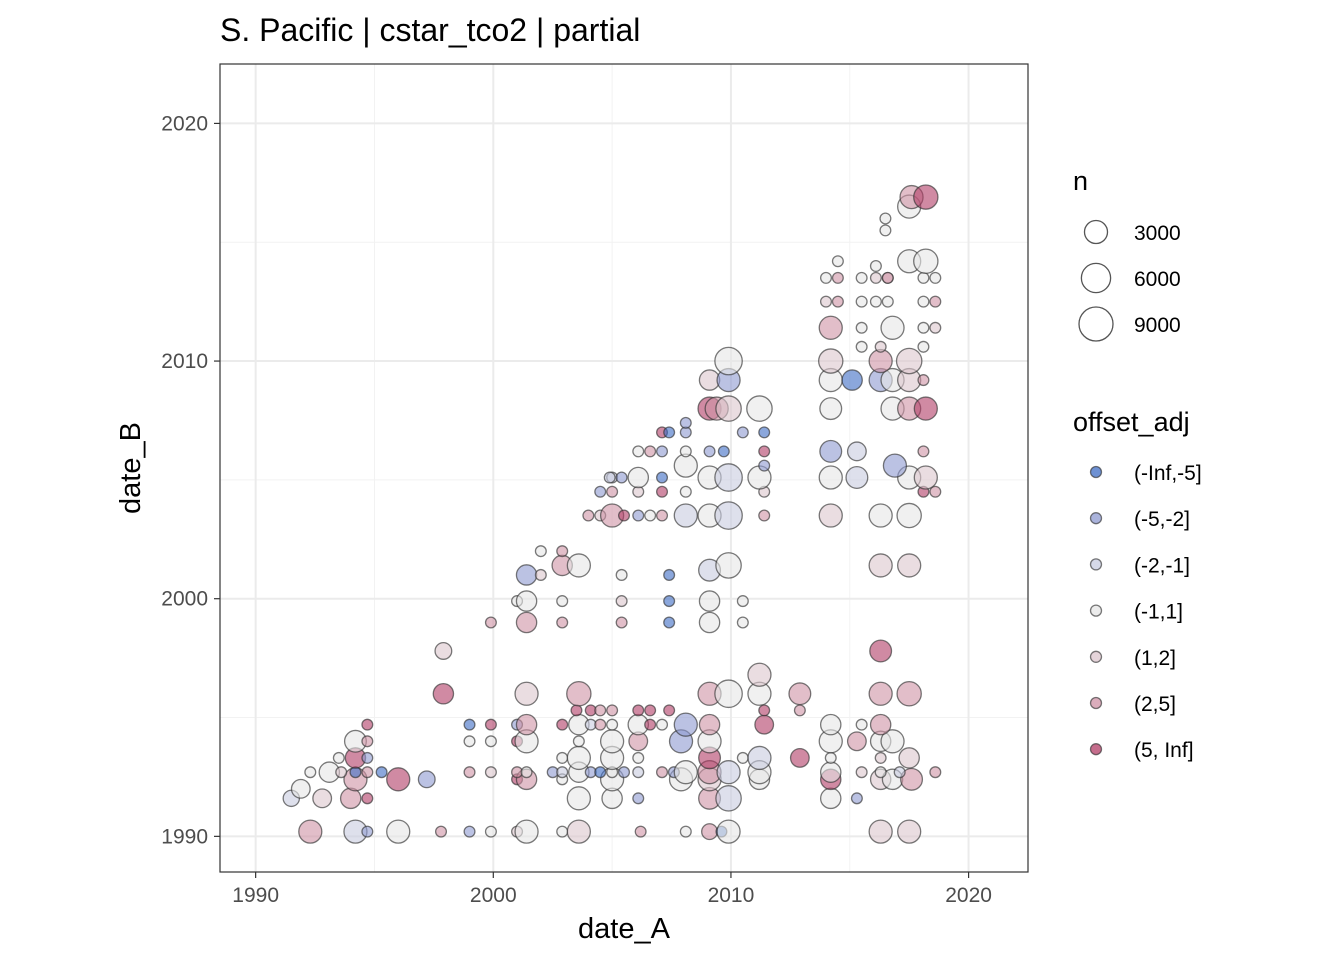 The width and height of the screenshot is (1344, 960). What do you see at coordinates (624, 929) in the screenshot?
I see `x-axis-title: date_A` at bounding box center [624, 929].